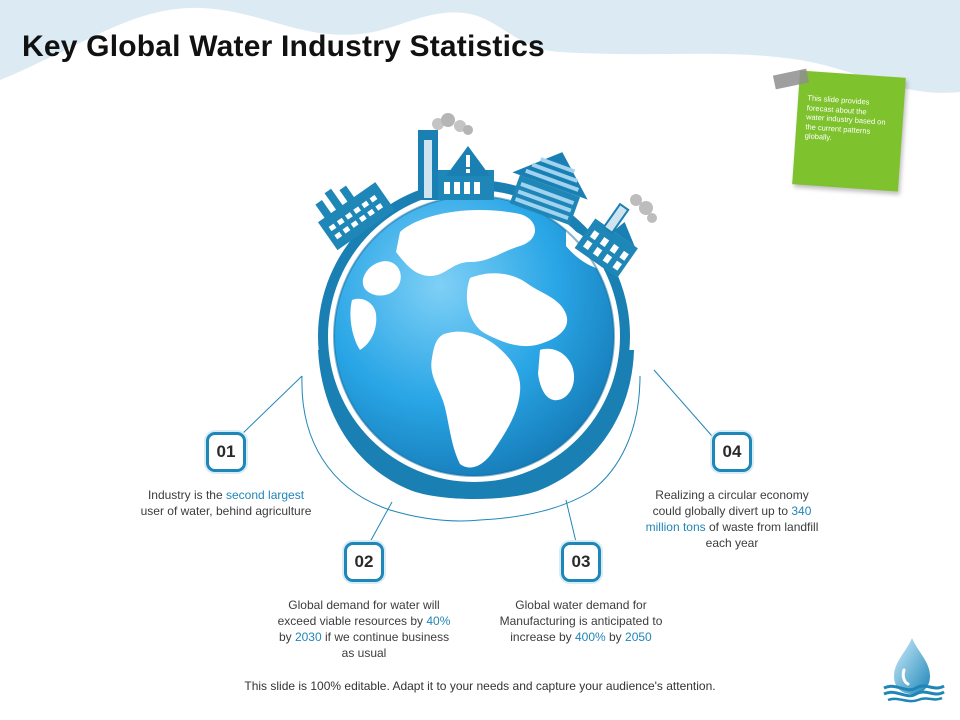 The height and width of the screenshot is (720, 960). I want to click on header-wave-background, so click(480, 46).